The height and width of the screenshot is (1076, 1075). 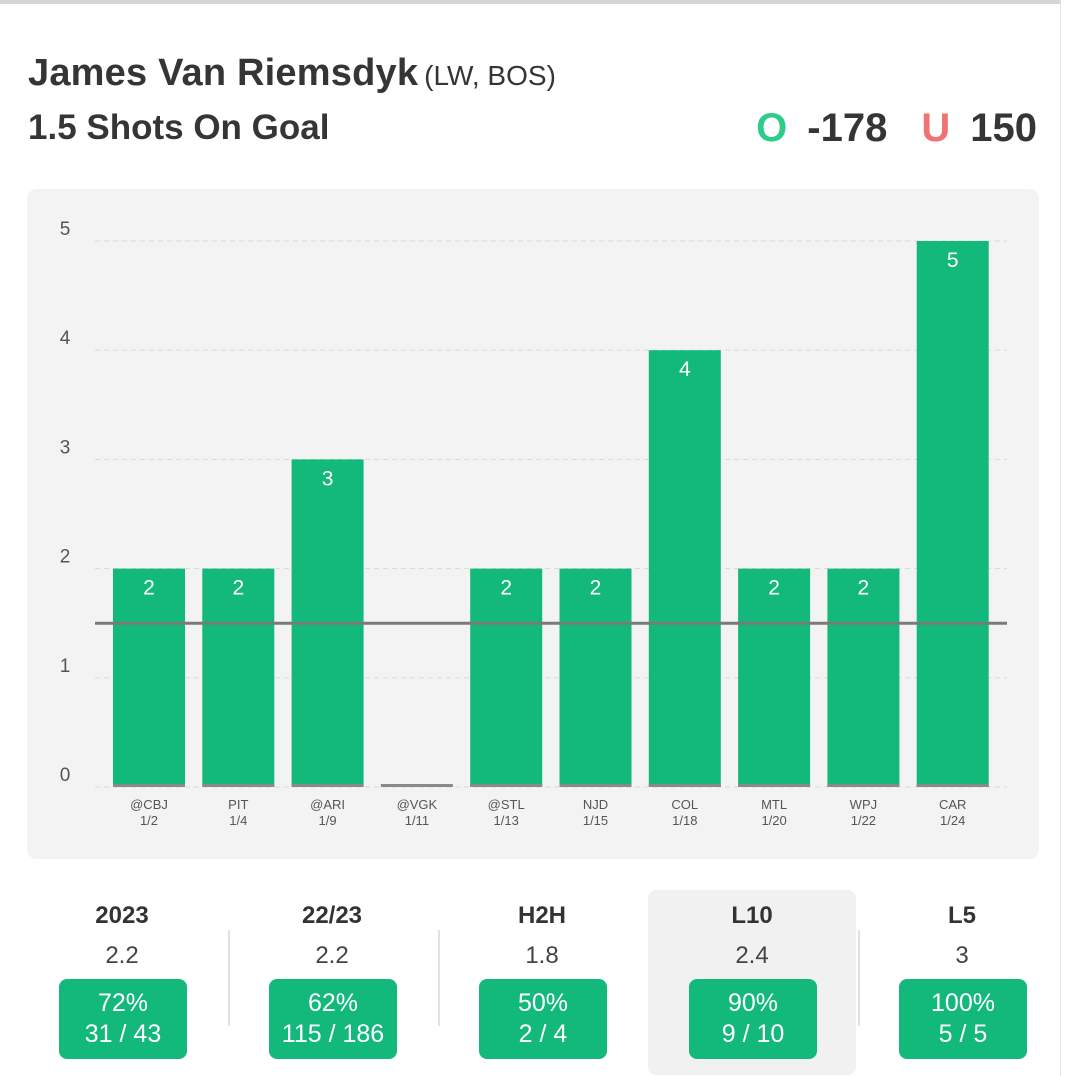 I want to click on stat-tab-l5: L5 3 100% 5 / 5, so click(x=962, y=982).